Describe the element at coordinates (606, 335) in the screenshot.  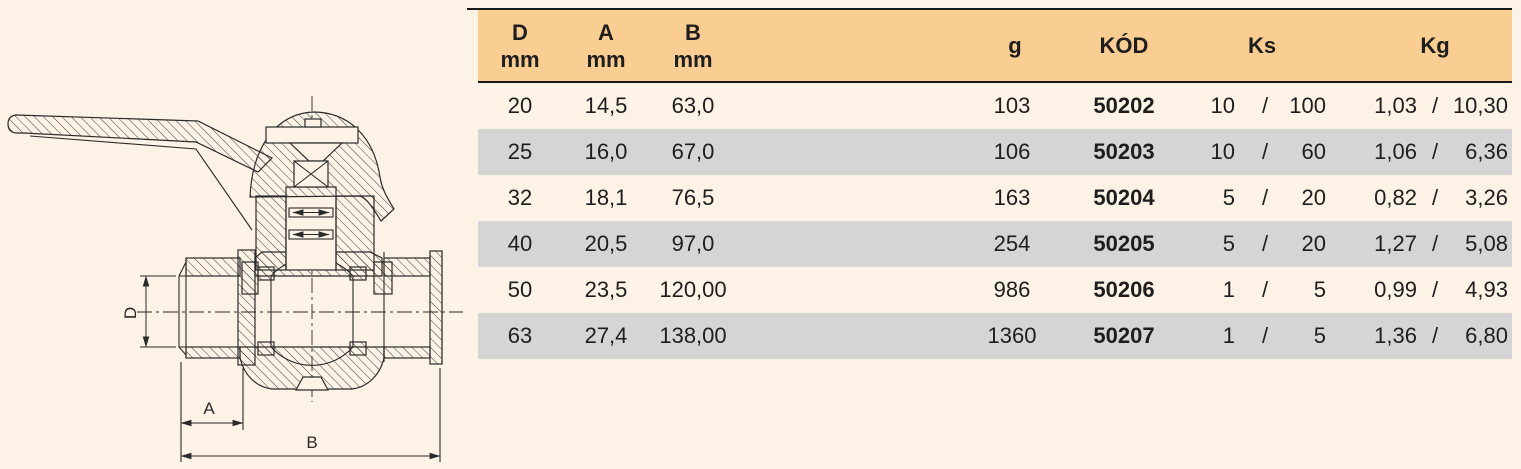
I see `cell-a: 27,4` at that location.